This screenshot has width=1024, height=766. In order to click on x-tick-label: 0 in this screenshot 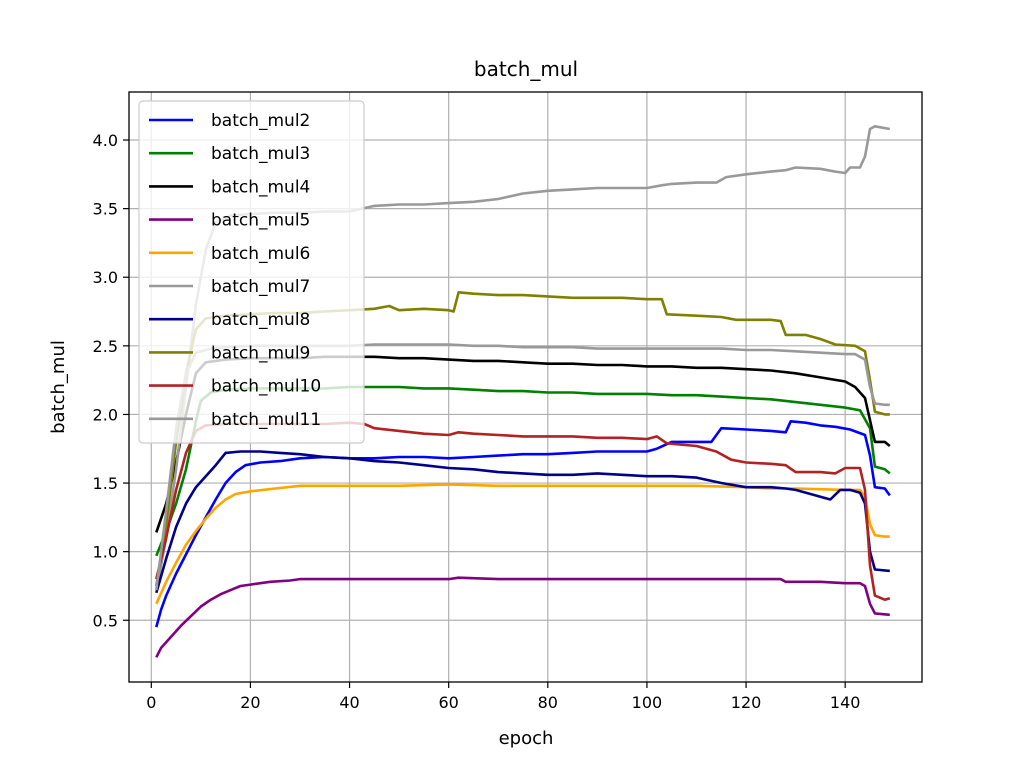, I will do `click(151, 702)`.